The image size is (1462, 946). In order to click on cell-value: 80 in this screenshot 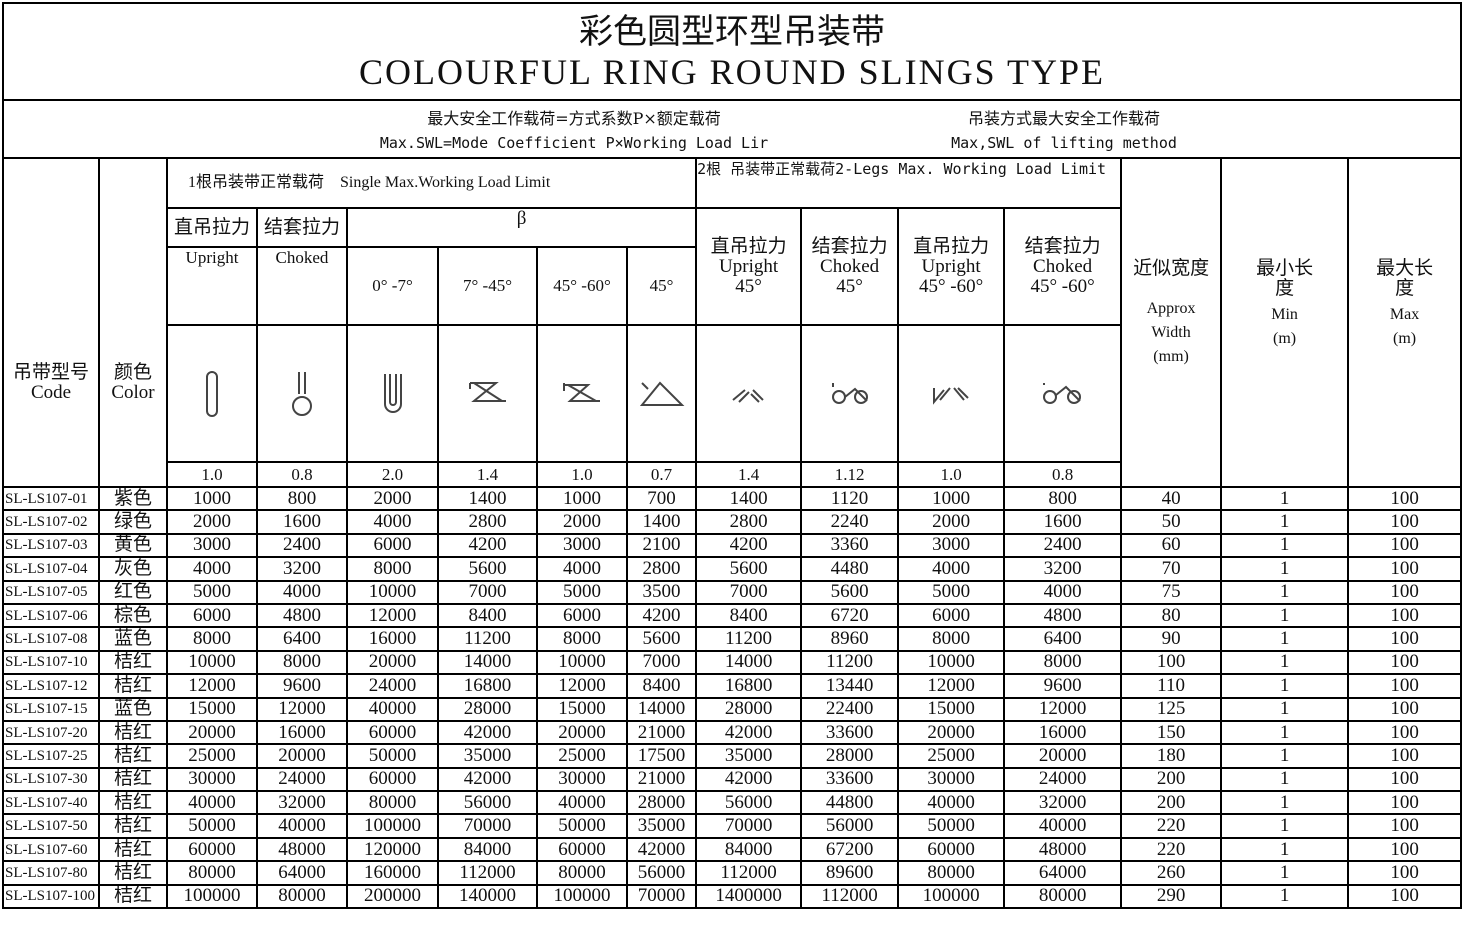, I will do `click(1171, 615)`.